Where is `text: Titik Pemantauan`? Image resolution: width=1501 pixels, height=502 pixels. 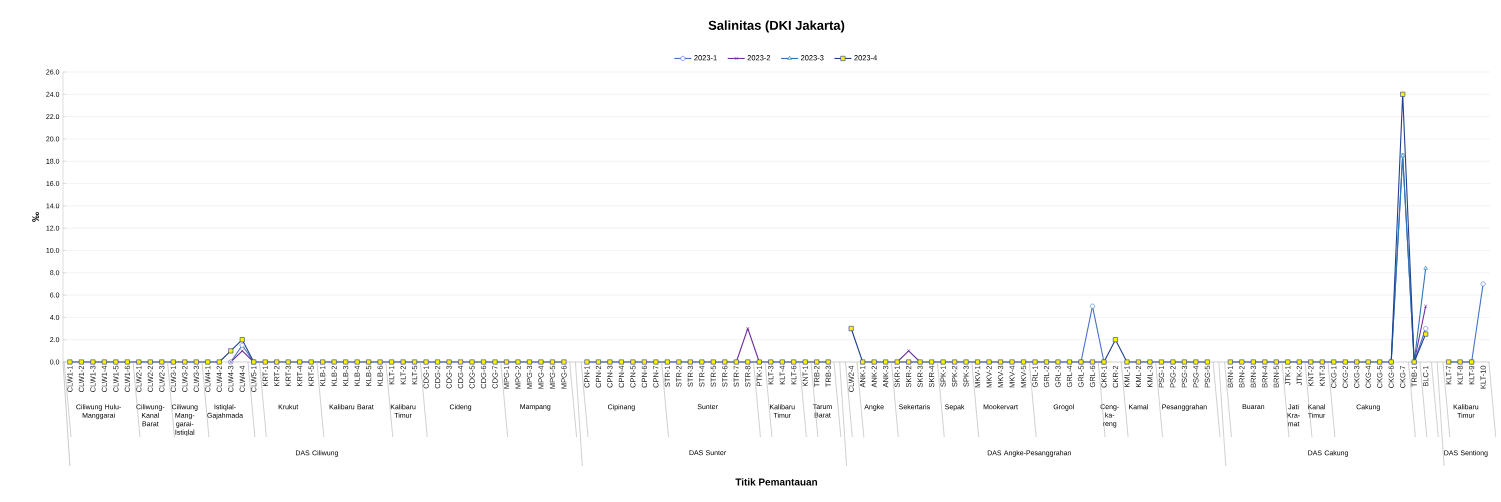
text: Titik Pemantauan is located at coordinates (776, 482).